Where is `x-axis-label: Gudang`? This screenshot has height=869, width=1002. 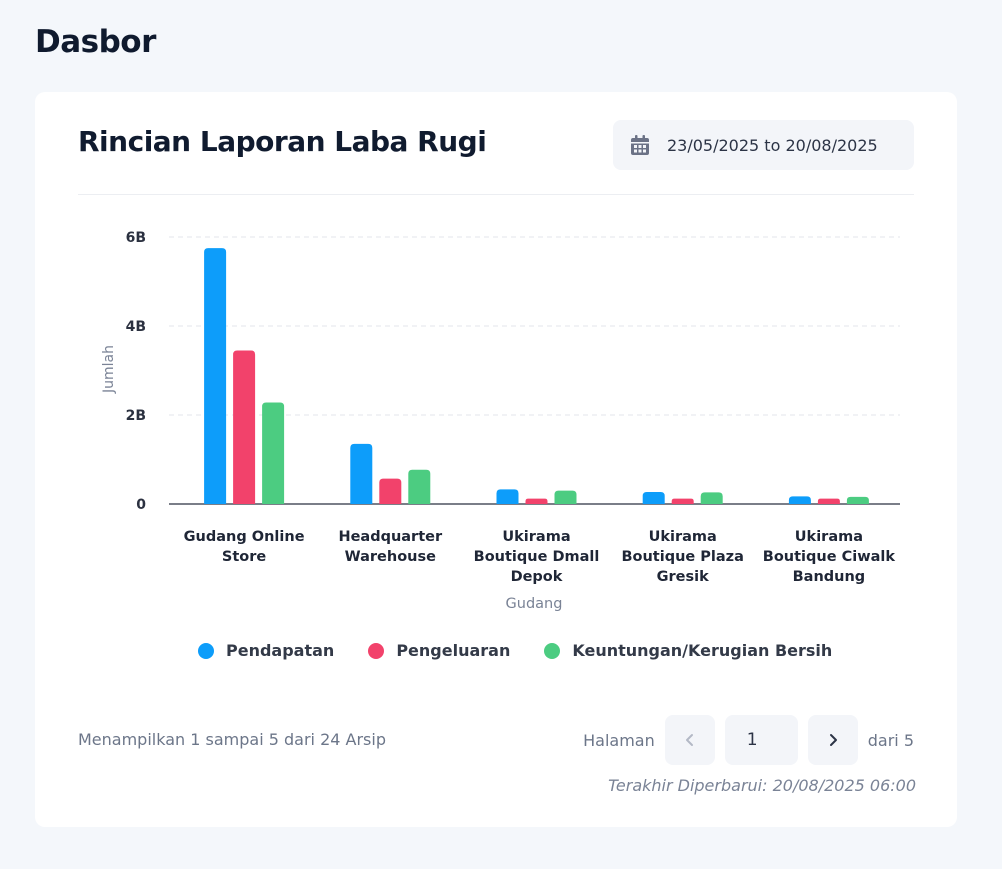
x-axis-label: Gudang is located at coordinates (534, 604).